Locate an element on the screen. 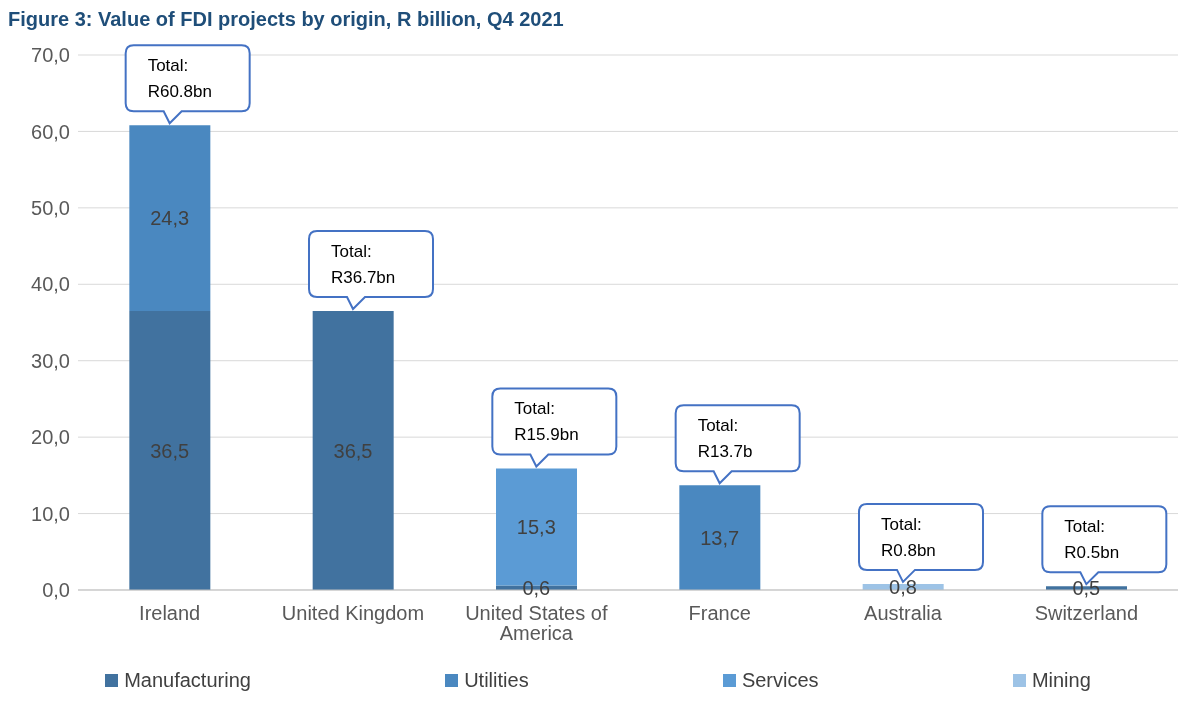 This screenshot has height=725, width=1202. y-tick-label: 20,0 is located at coordinates (50, 437).